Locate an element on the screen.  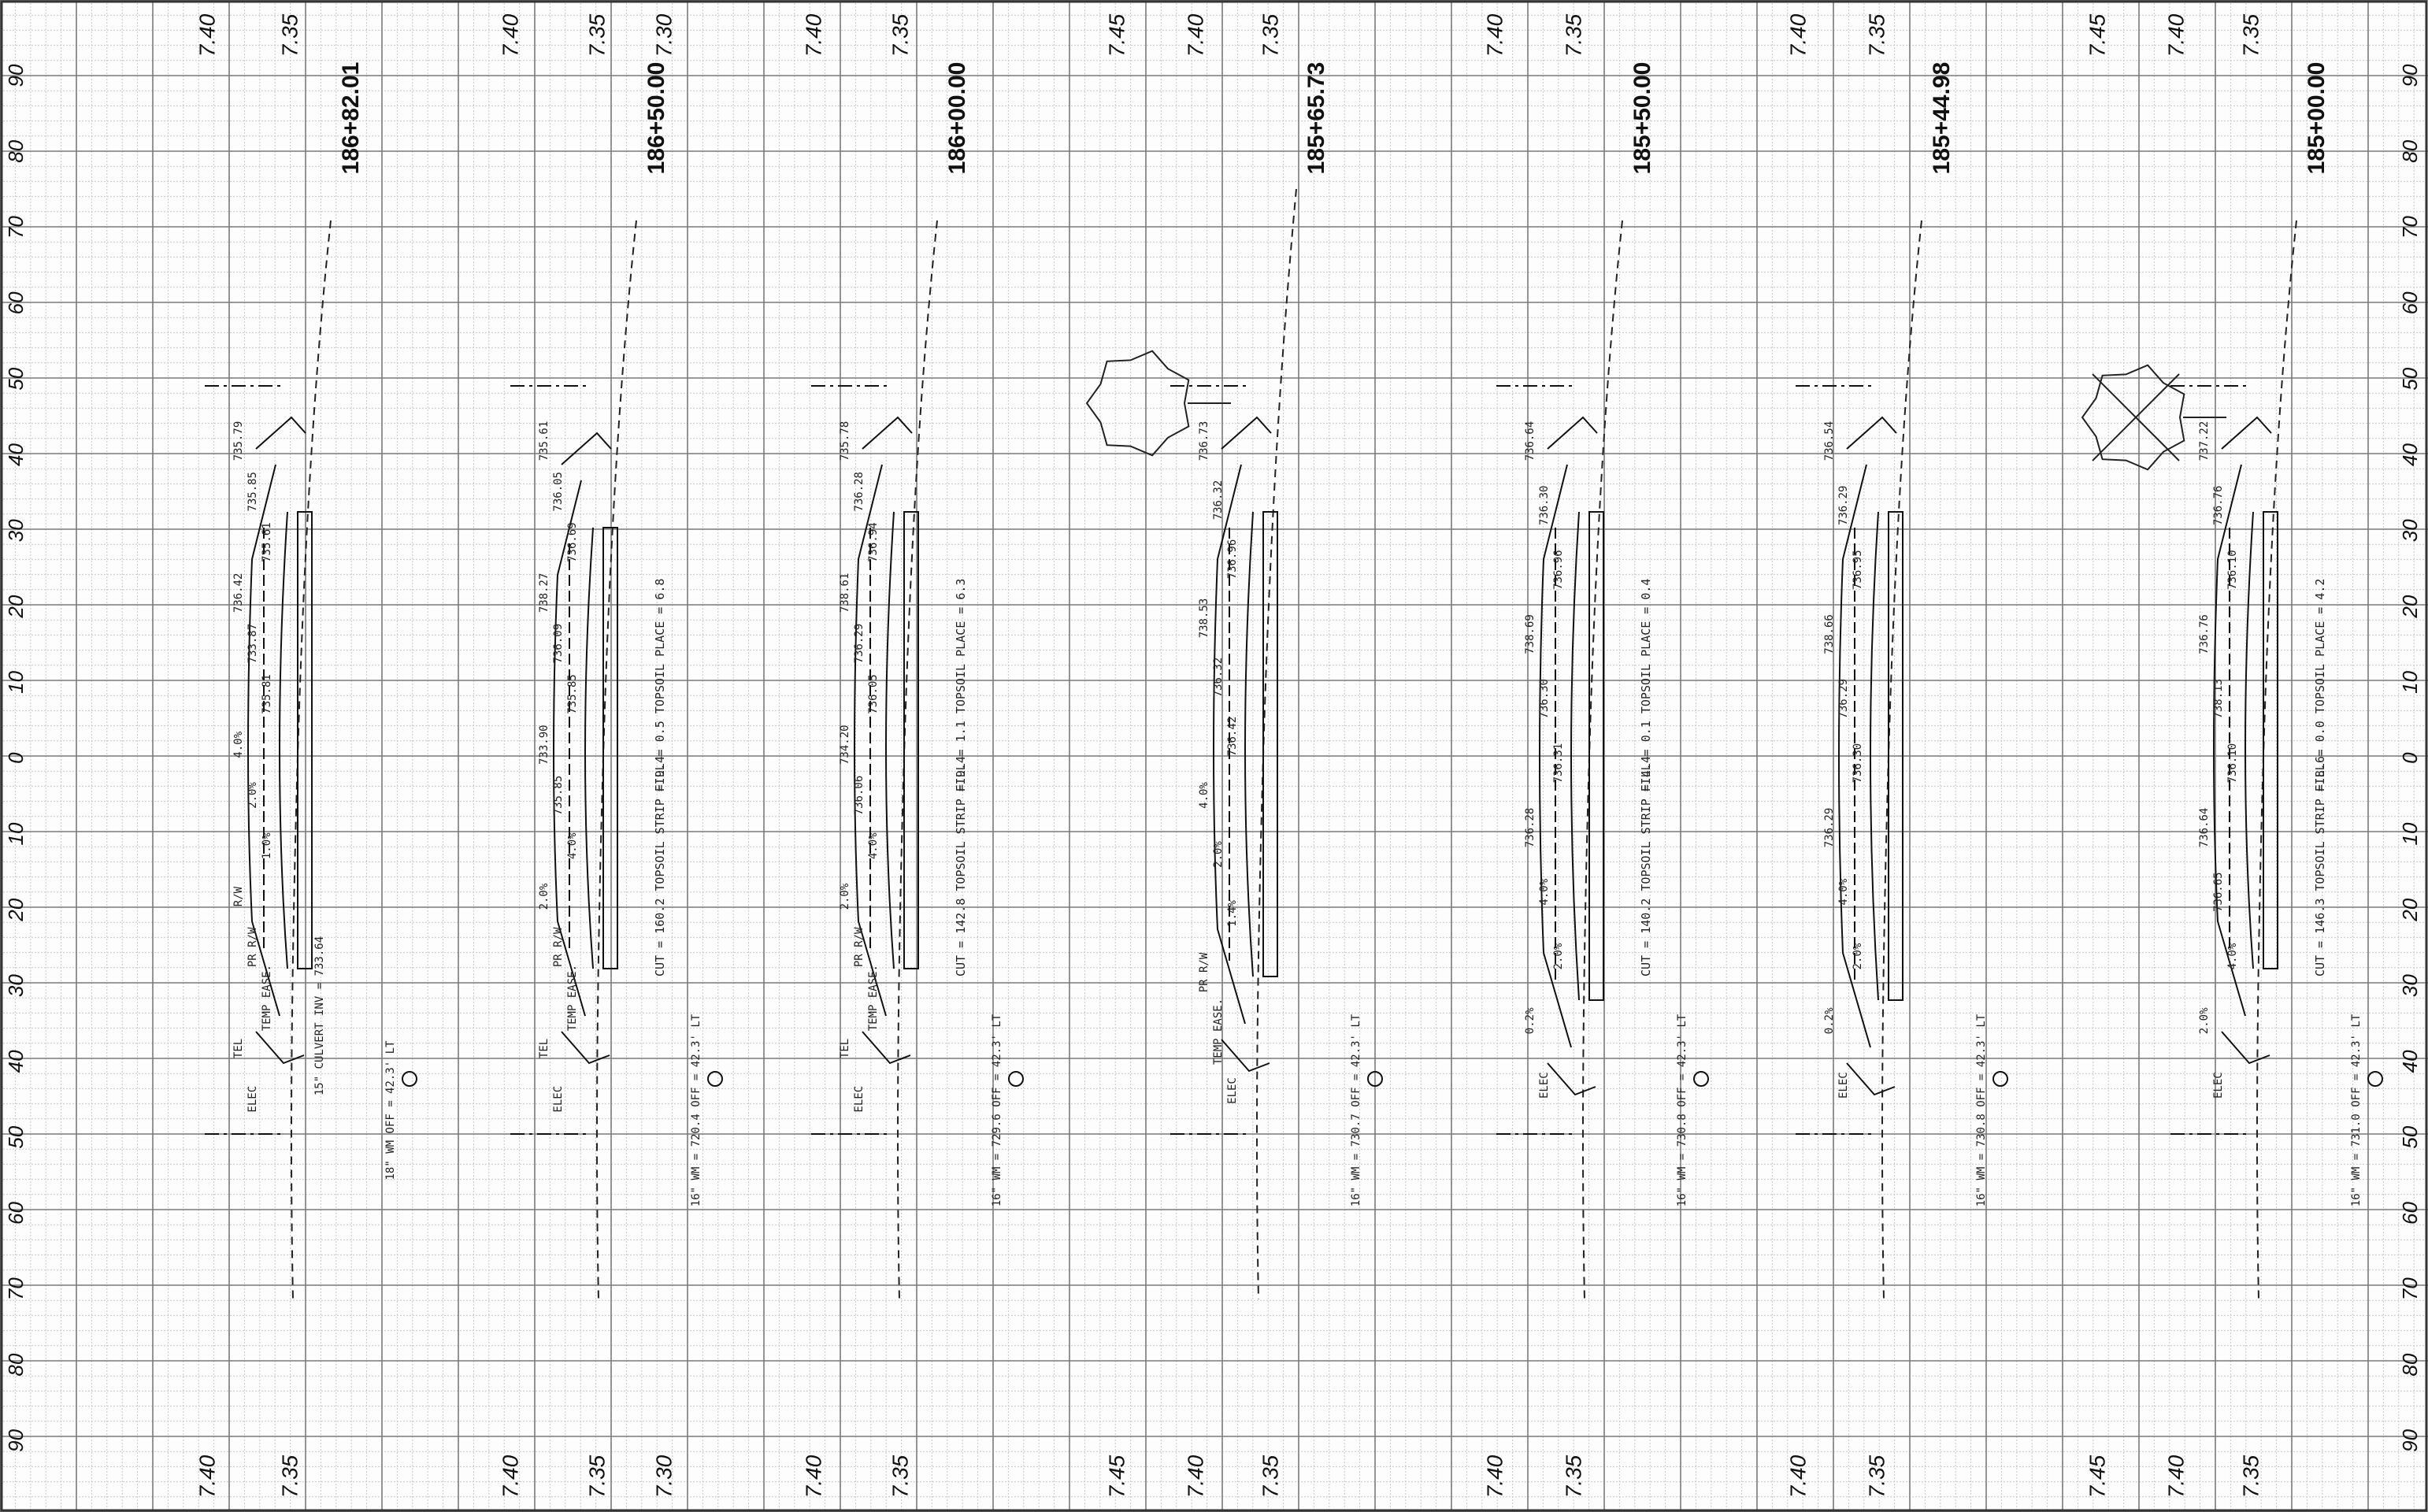
tree-remove-mark is located at coordinates (2136, 417).